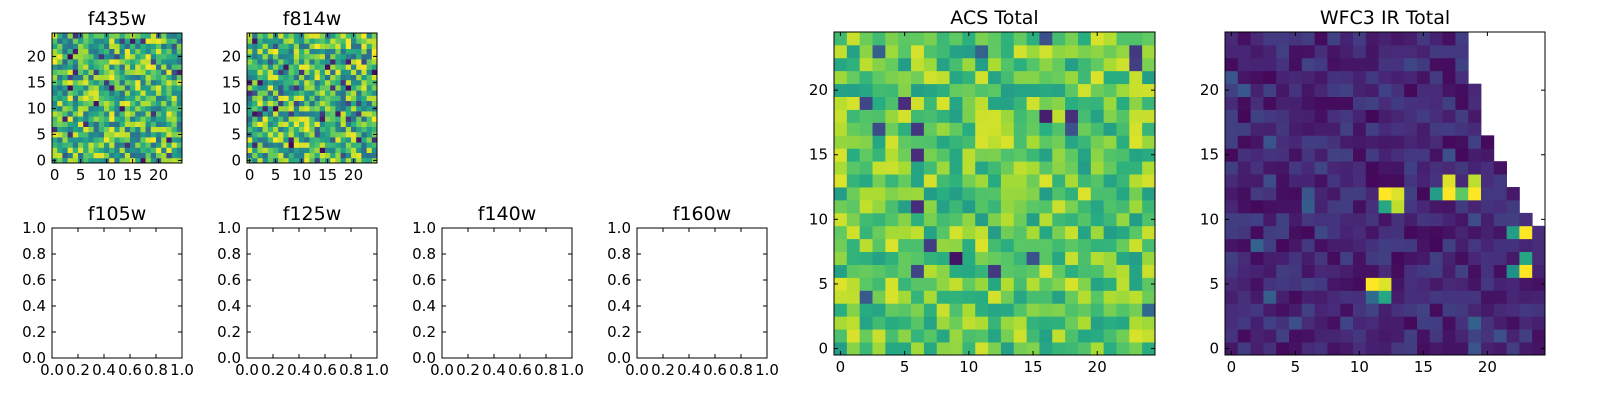 This screenshot has width=1600, height=400. What do you see at coordinates (619, 280) in the screenshot?
I see `y-tick-label: 0.6` at bounding box center [619, 280].